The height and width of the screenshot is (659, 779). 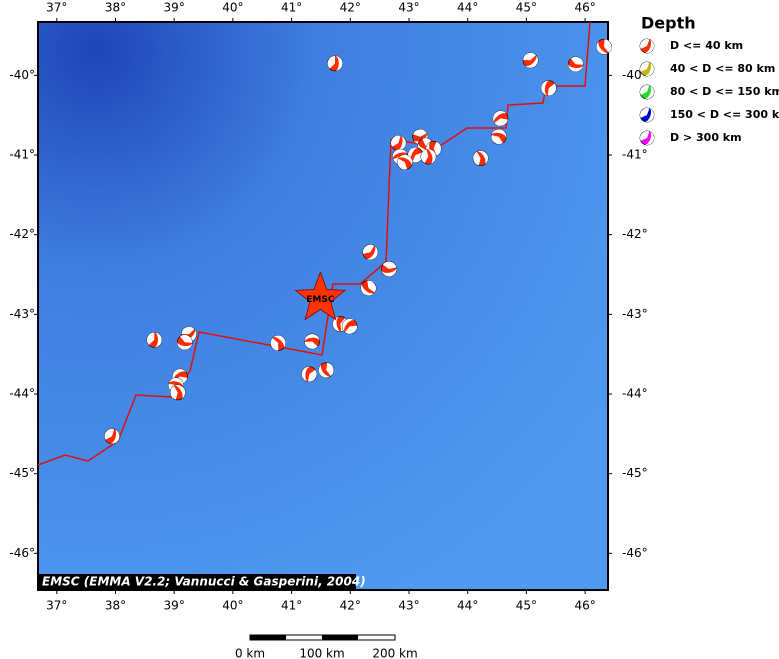 I want to click on scale-label: 100 km, so click(x=321, y=653).